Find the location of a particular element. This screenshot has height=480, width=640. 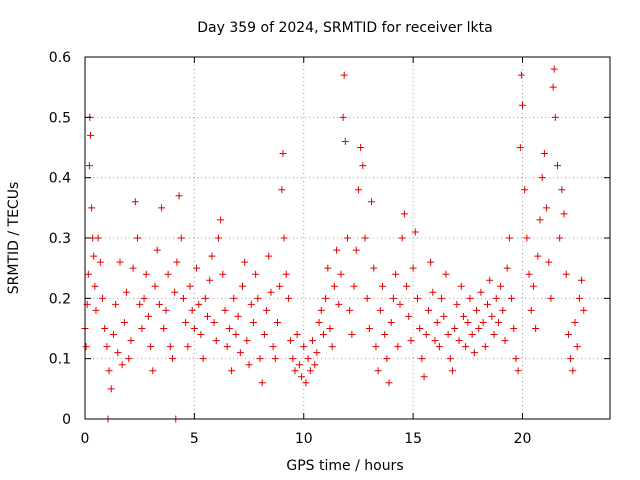

y-tick-label: 0.4 is located at coordinates (60, 179).